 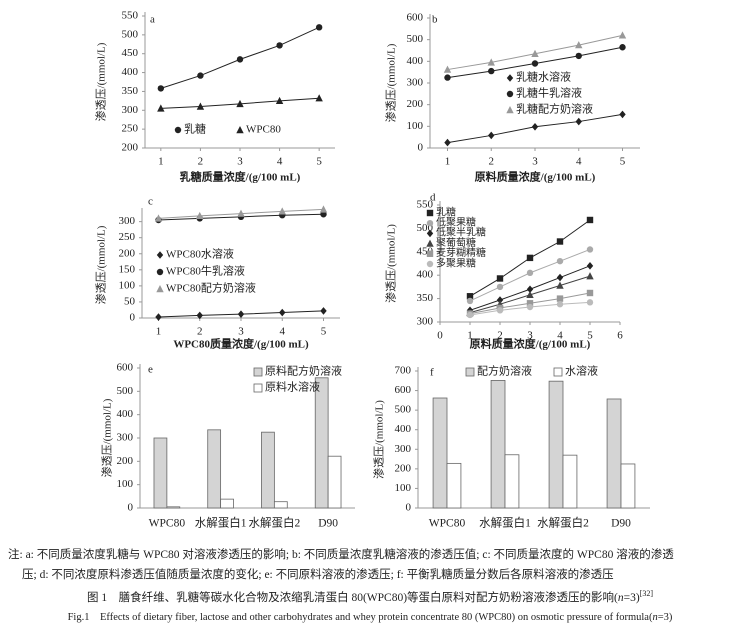 What do you see at coordinates (240, 177) in the screenshot?
I see `x-axis-label: 乳糖质量浓度/(g/100 mL)` at bounding box center [240, 177].